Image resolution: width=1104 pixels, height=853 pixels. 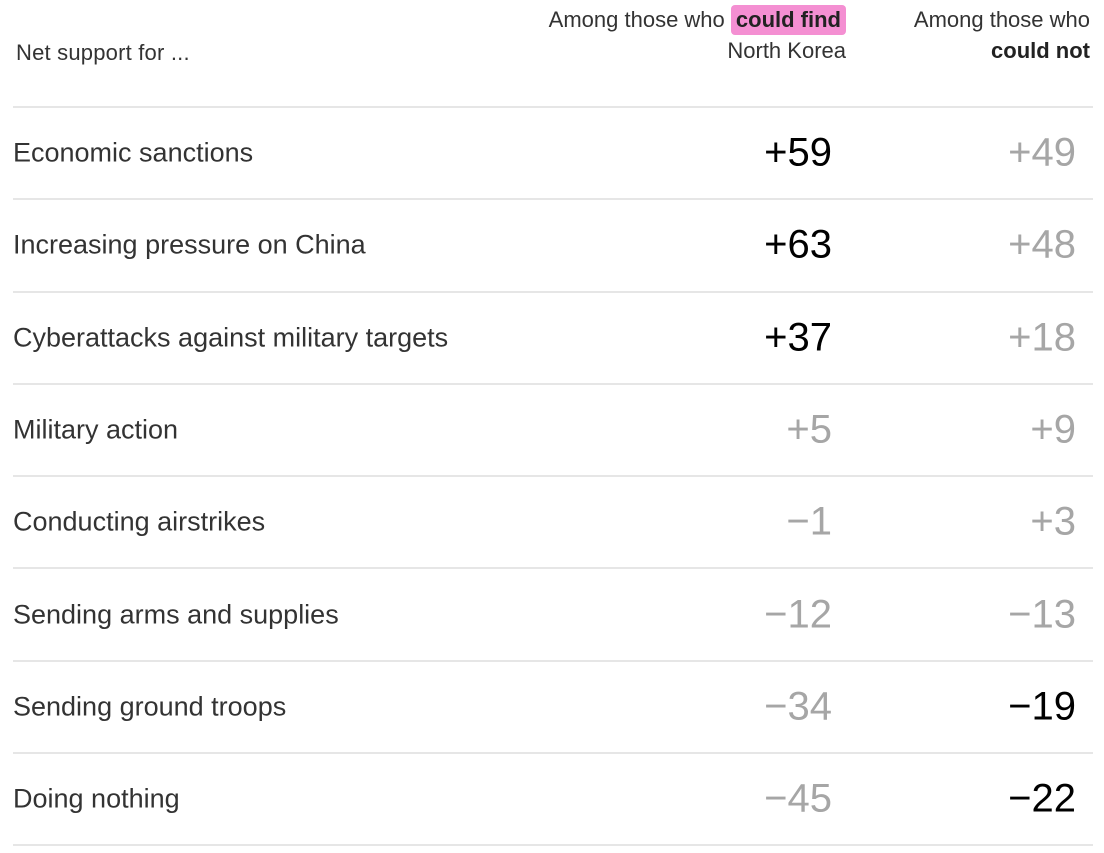 I want to click on row-label: Doing nothing, so click(x=96, y=798).